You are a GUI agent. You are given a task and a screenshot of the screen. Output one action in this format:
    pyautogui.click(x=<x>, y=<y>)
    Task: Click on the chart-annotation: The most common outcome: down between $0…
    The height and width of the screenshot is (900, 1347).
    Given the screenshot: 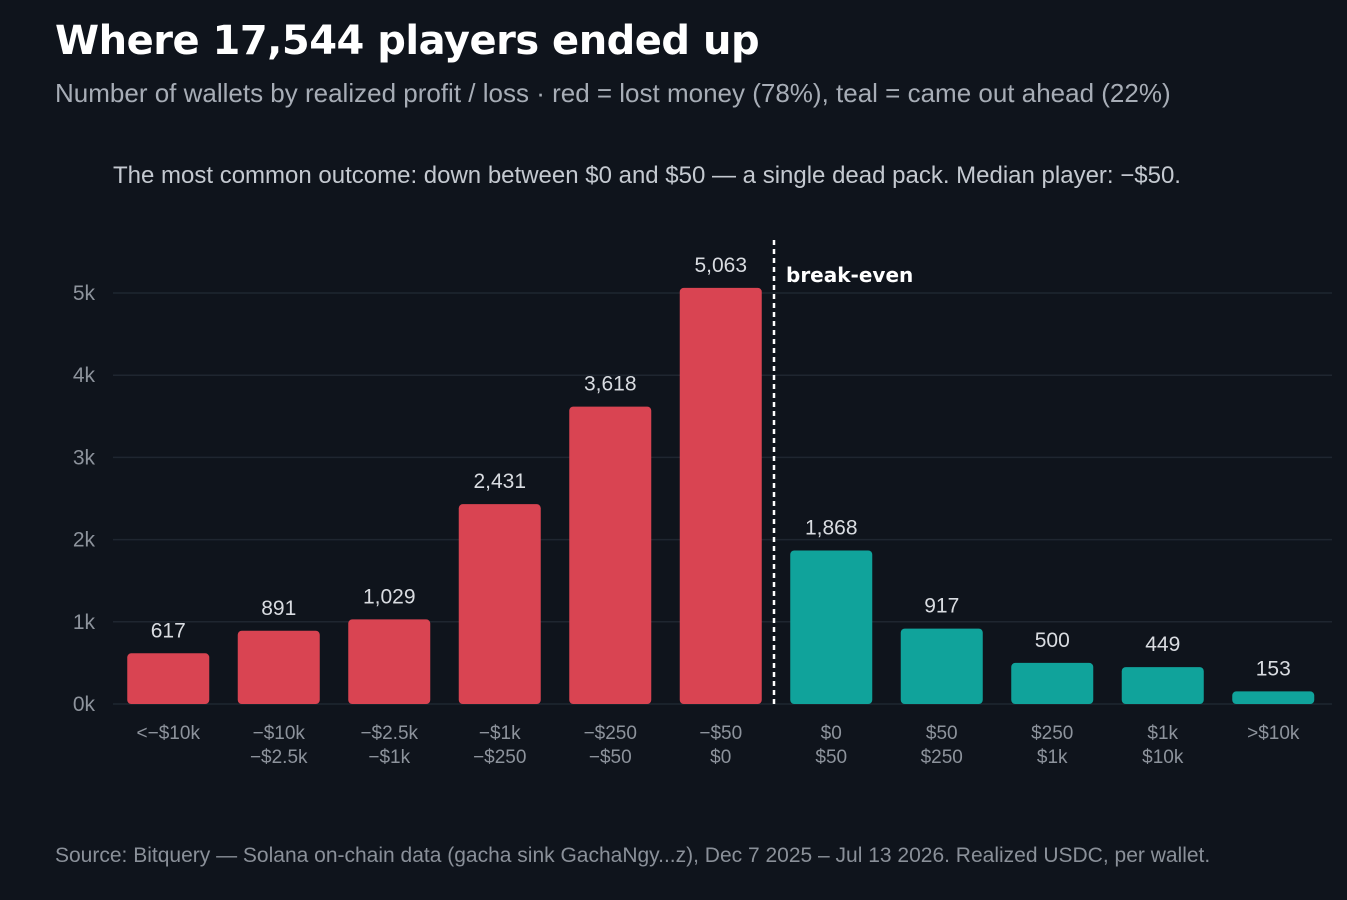 What is the action you would take?
    pyautogui.click(x=647, y=175)
    